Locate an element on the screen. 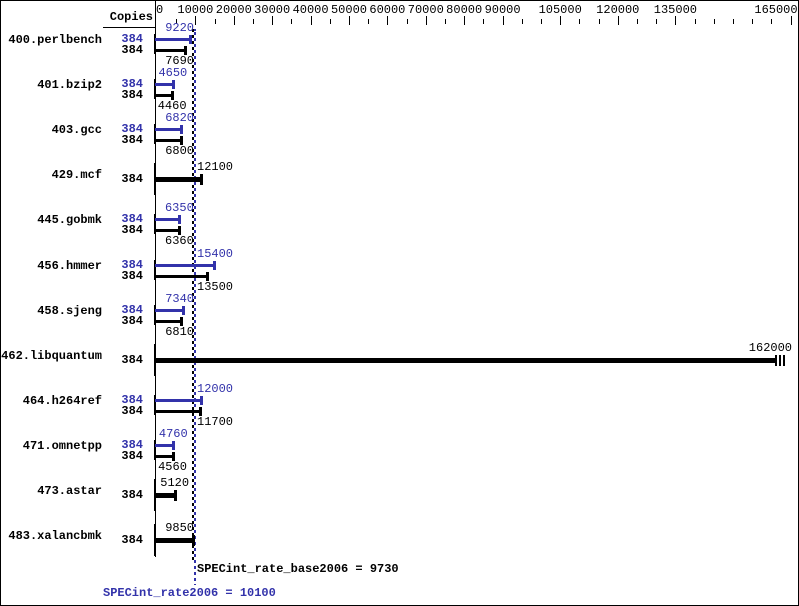 The height and width of the screenshot is (606, 799). bar-value-label: 4760 is located at coordinates (173, 433).